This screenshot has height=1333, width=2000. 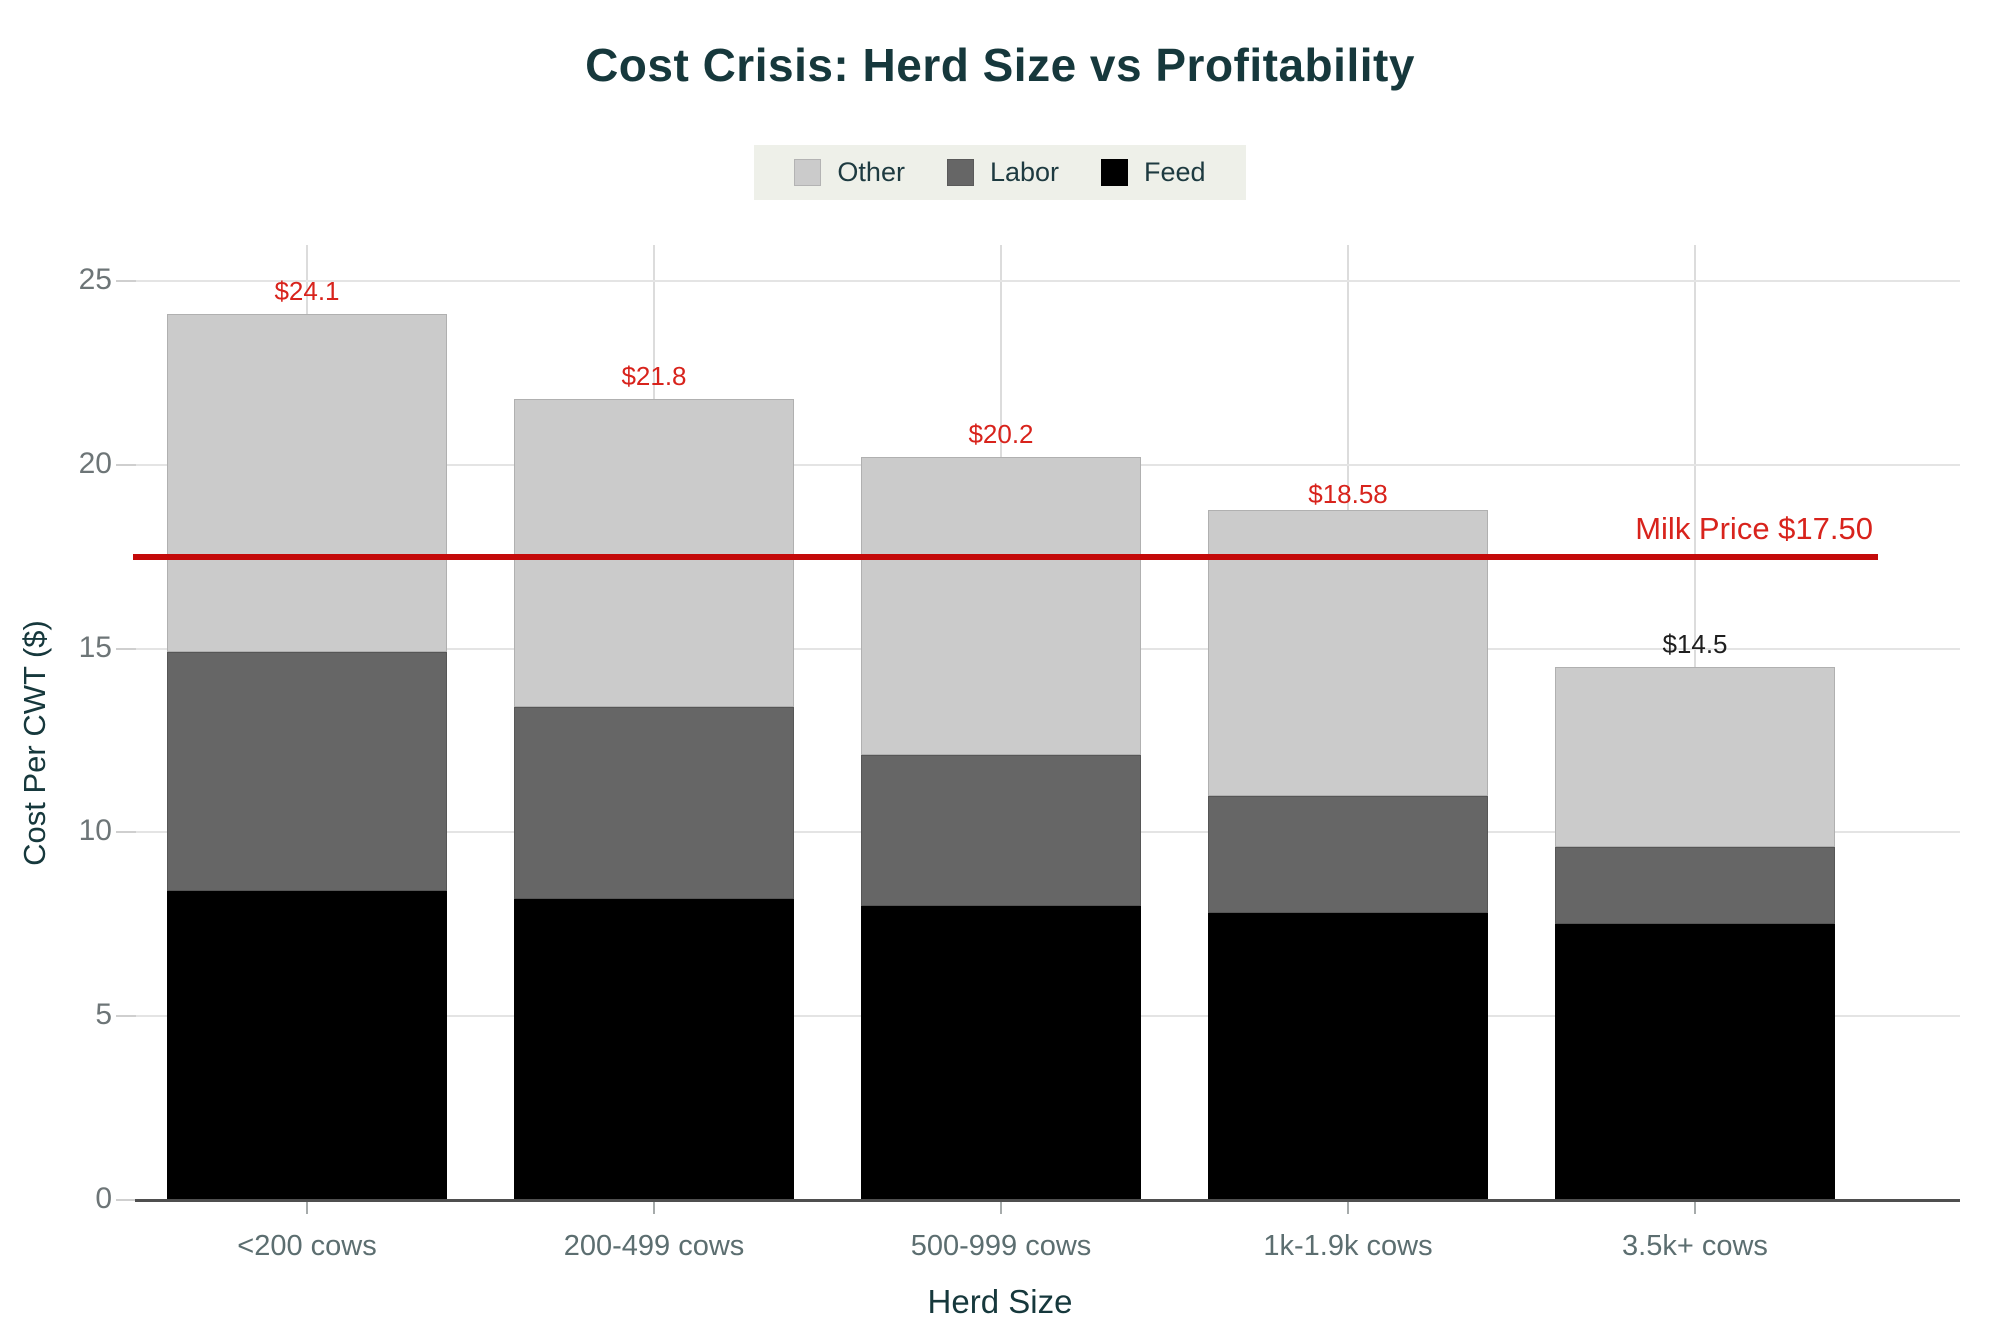 I want to click on y-tick-label: 20, so click(x=95, y=463).